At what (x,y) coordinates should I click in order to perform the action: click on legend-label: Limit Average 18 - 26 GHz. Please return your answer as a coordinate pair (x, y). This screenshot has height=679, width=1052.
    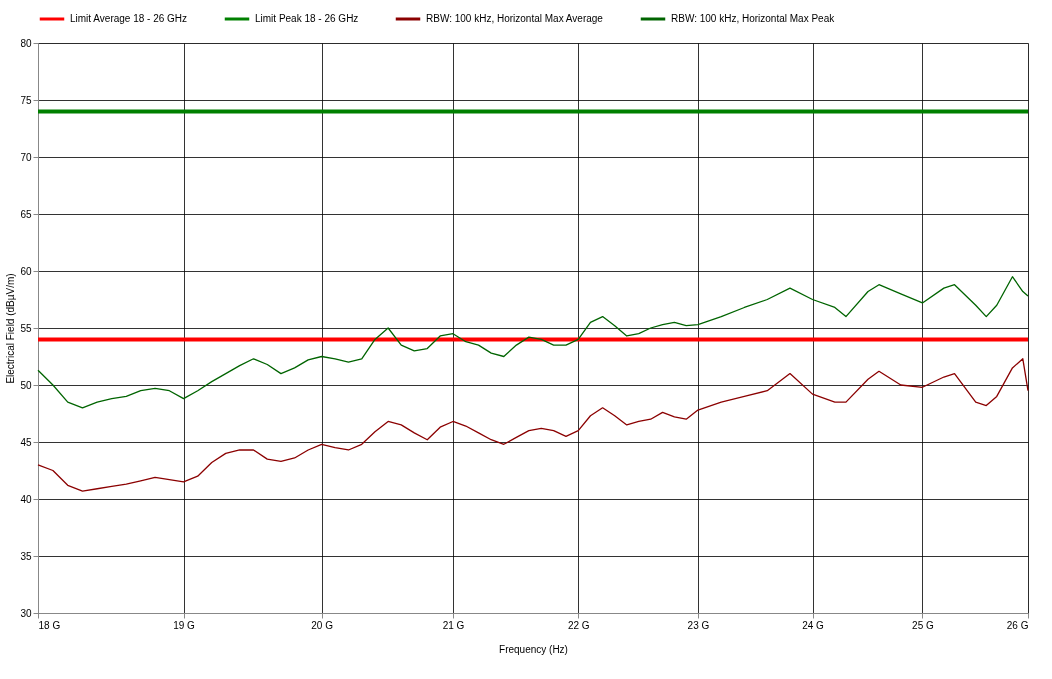
    Looking at the image, I should click on (129, 18).